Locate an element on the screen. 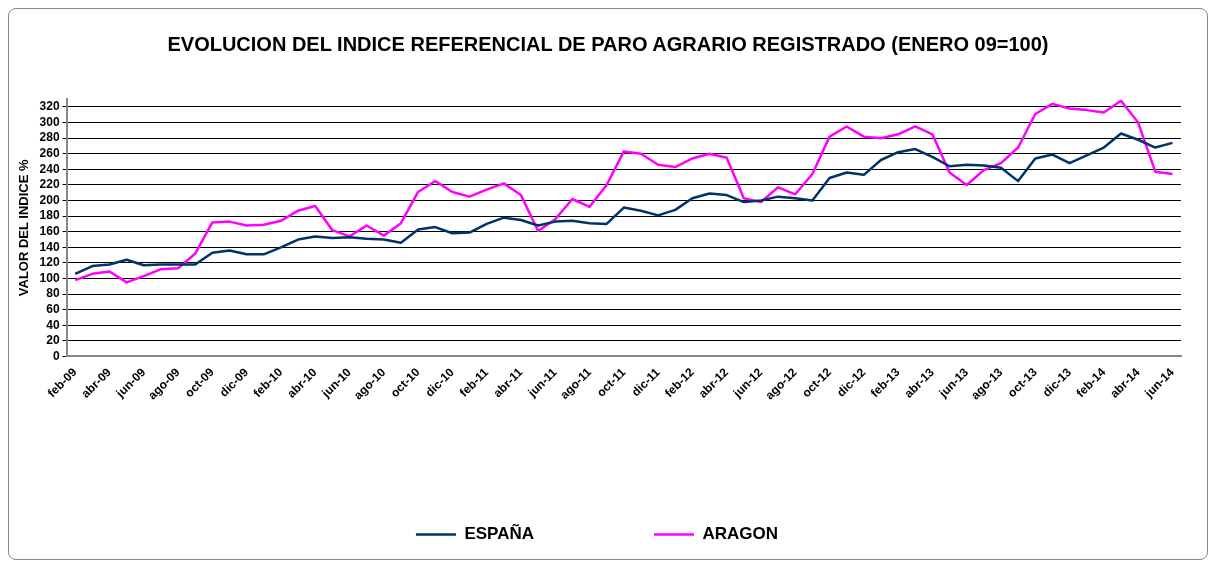 The height and width of the screenshot is (572, 1220). y-tick-label: 180 is located at coordinates (49, 215).